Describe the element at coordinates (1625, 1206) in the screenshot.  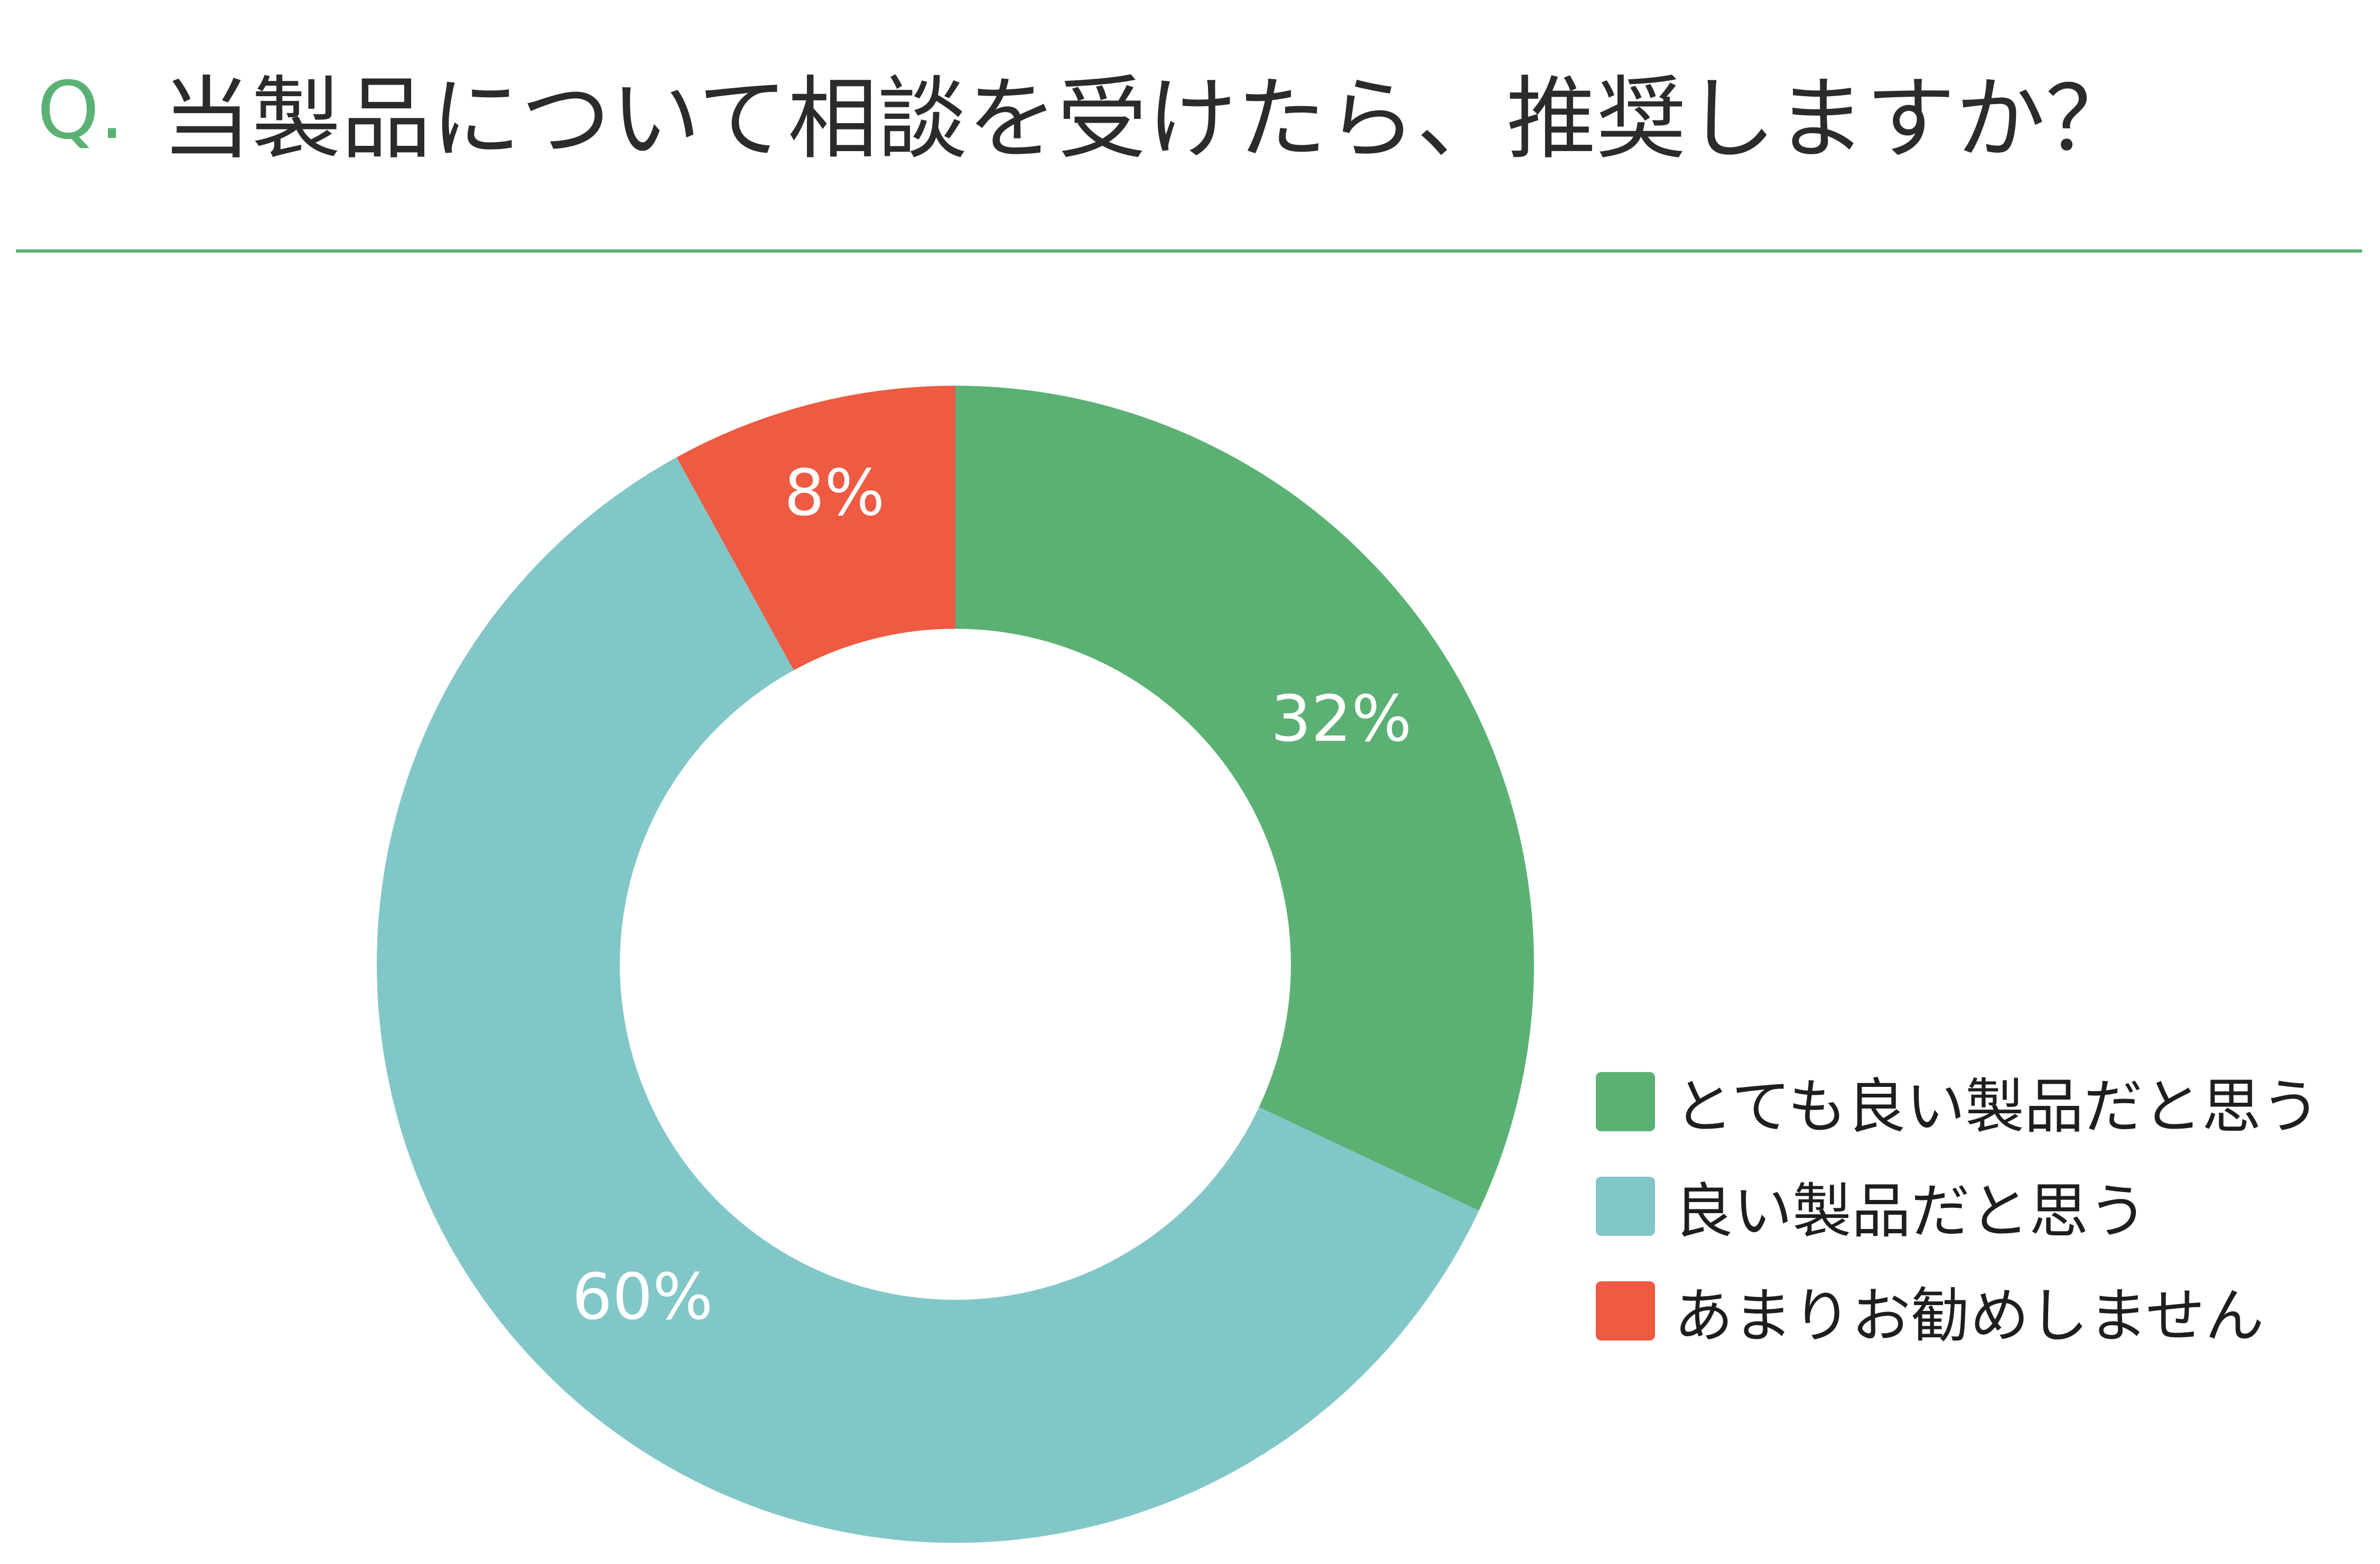
I see `legend-swatch-good` at that location.